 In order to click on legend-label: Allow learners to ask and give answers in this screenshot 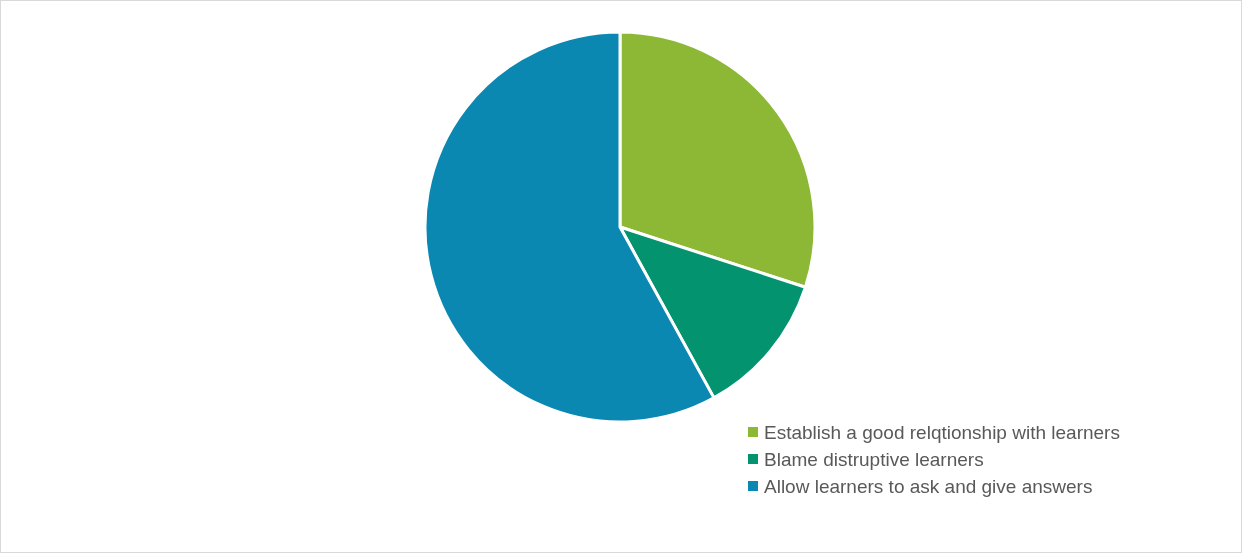, I will do `click(928, 486)`.